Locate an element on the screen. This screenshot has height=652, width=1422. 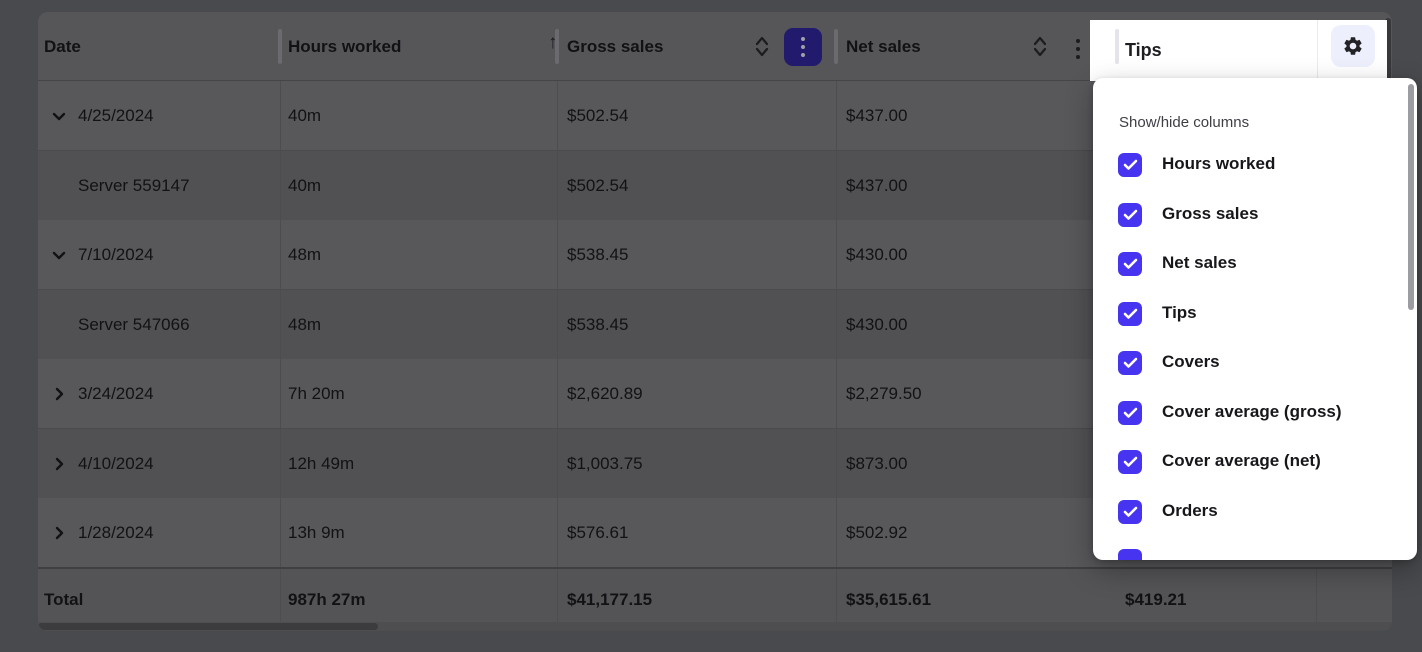
column-toggle-cover-average-gross: Cover average (gross) is located at coordinates (1255, 419).